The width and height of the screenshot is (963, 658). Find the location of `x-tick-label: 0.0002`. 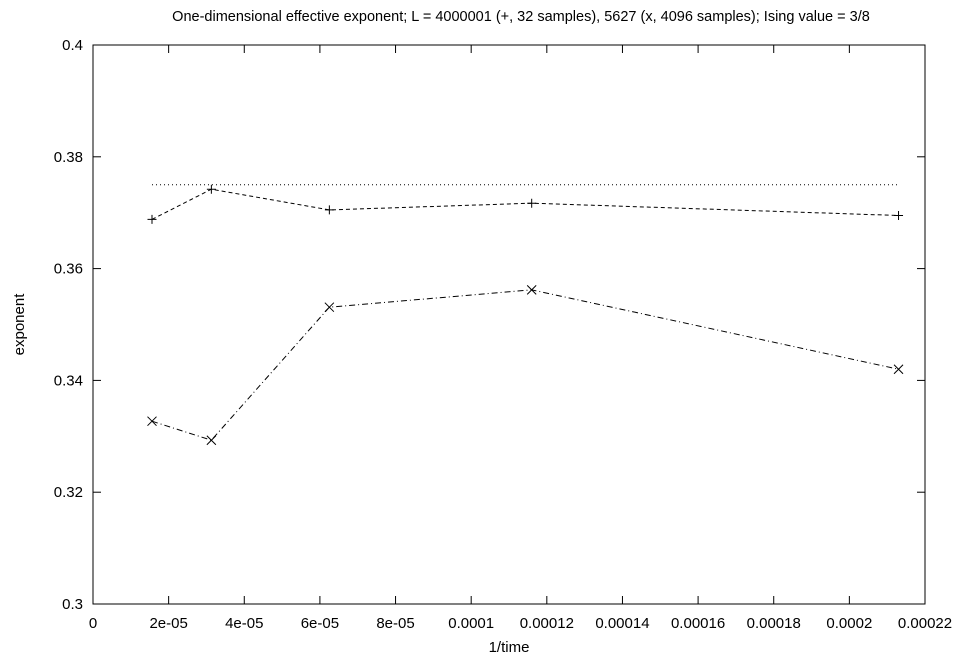

x-tick-label: 0.0002 is located at coordinates (849, 623).